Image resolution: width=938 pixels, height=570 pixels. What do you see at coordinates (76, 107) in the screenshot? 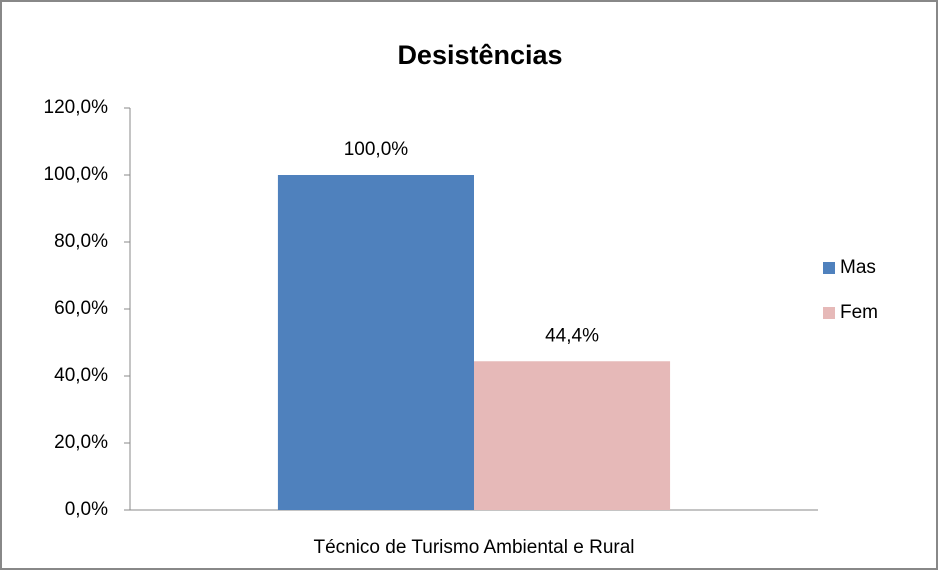
I see `y-tick-label: 120,0%` at bounding box center [76, 107].